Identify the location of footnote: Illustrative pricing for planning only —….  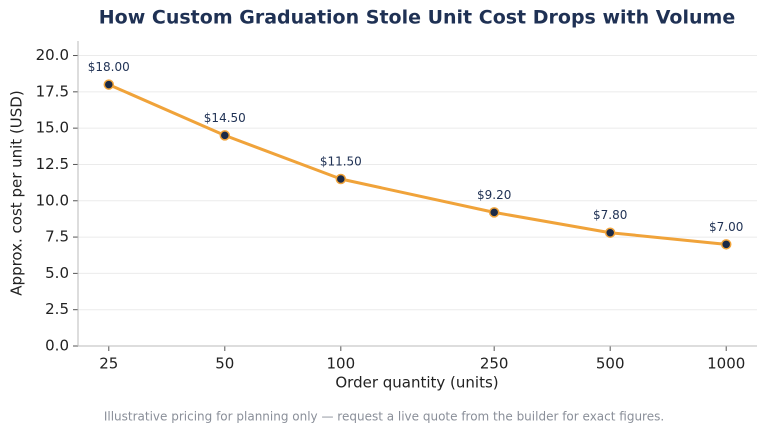
(384, 417).